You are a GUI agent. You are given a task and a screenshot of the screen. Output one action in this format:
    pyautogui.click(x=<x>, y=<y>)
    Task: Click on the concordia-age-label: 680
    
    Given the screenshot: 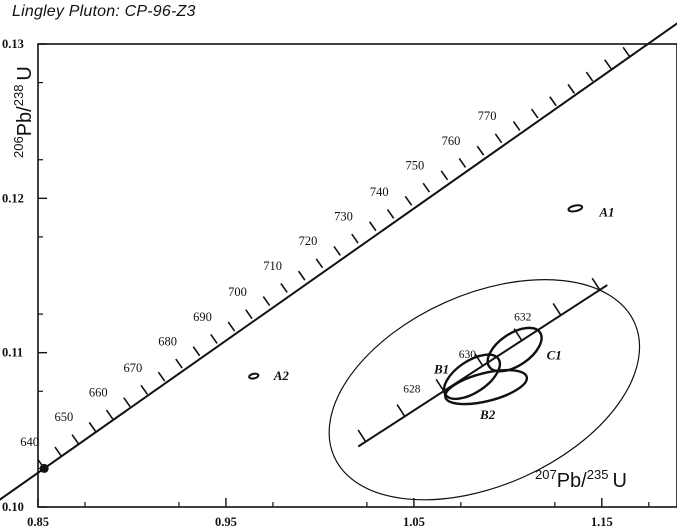 What is the action you would take?
    pyautogui.click(x=167, y=342)
    